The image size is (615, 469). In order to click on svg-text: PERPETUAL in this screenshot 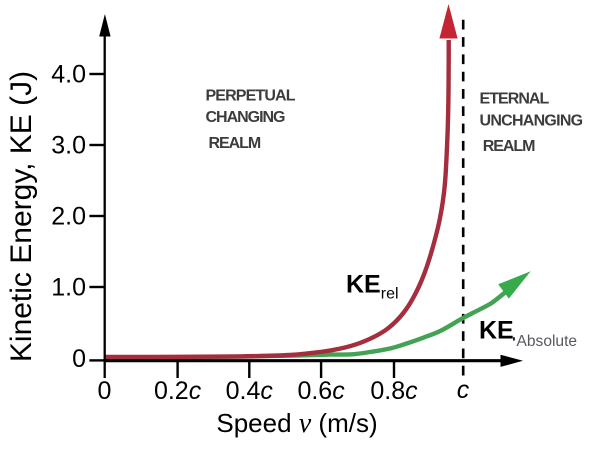, I will do `click(251, 96)`.